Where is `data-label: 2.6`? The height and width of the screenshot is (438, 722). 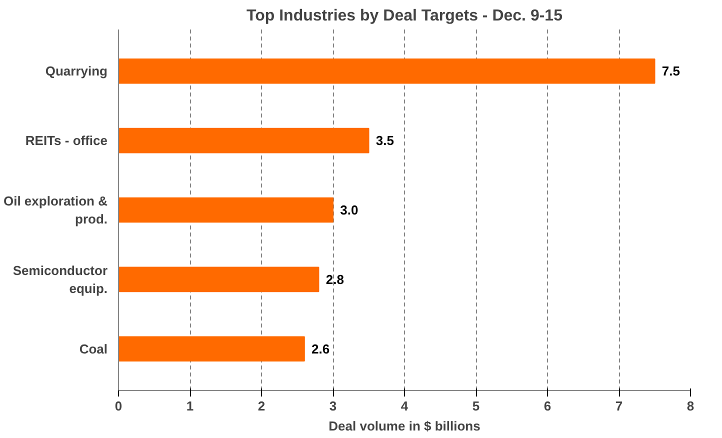 data-label: 2.6 is located at coordinates (321, 348).